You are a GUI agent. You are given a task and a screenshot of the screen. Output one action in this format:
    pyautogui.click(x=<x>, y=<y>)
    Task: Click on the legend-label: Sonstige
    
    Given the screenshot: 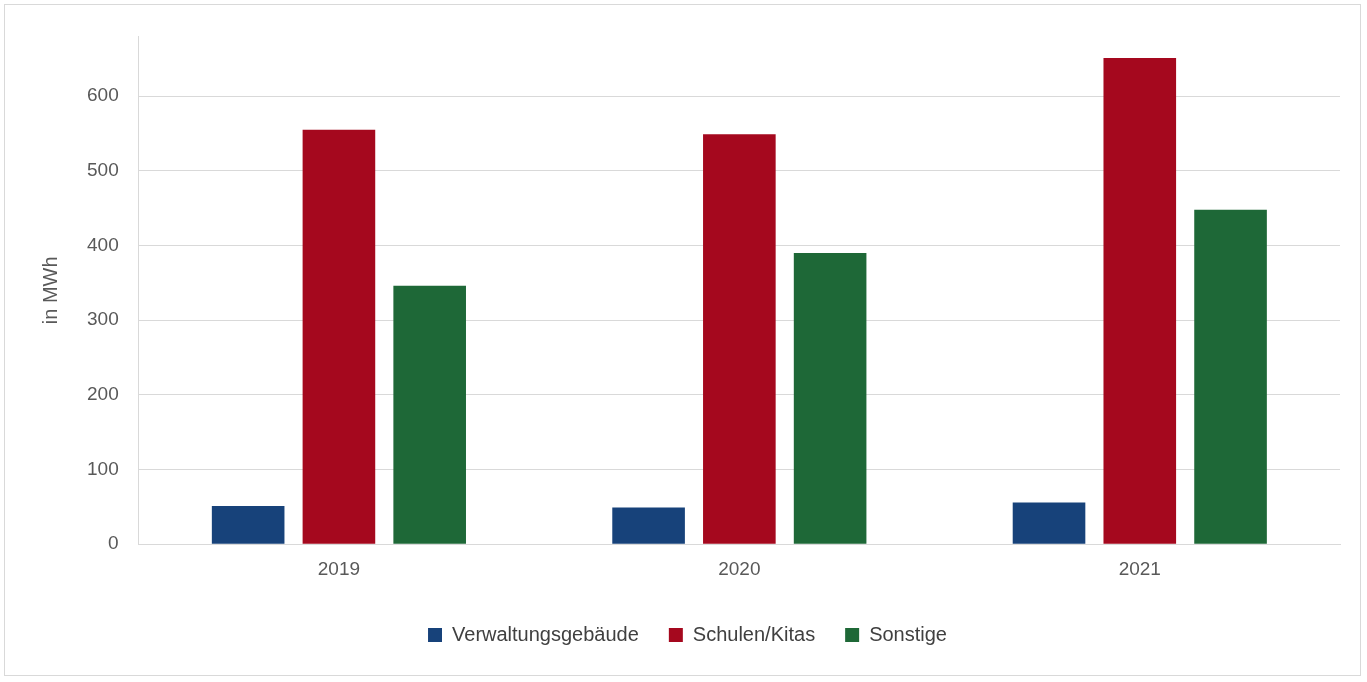 What is the action you would take?
    pyautogui.click(x=908, y=633)
    